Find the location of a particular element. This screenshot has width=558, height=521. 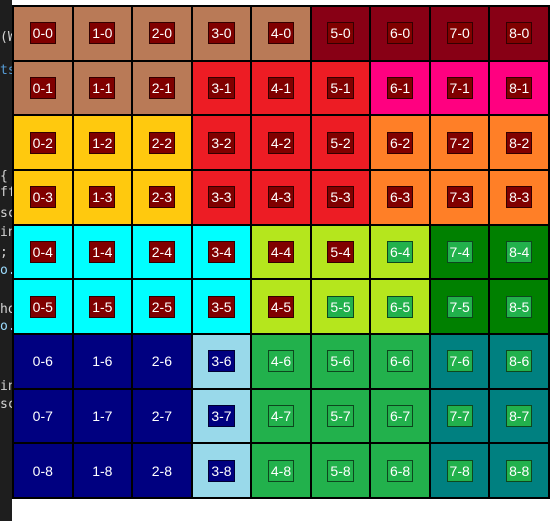

board-cell: 8-1 is located at coordinates (519, 88).